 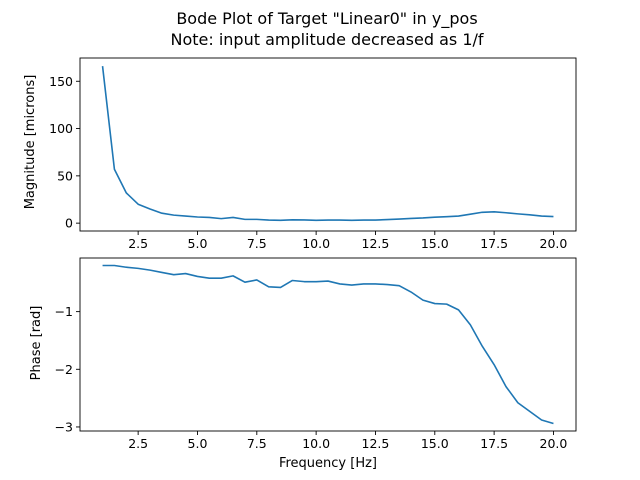 I want to click on magnitude-x-tick-label: 12.5, so click(x=376, y=243).